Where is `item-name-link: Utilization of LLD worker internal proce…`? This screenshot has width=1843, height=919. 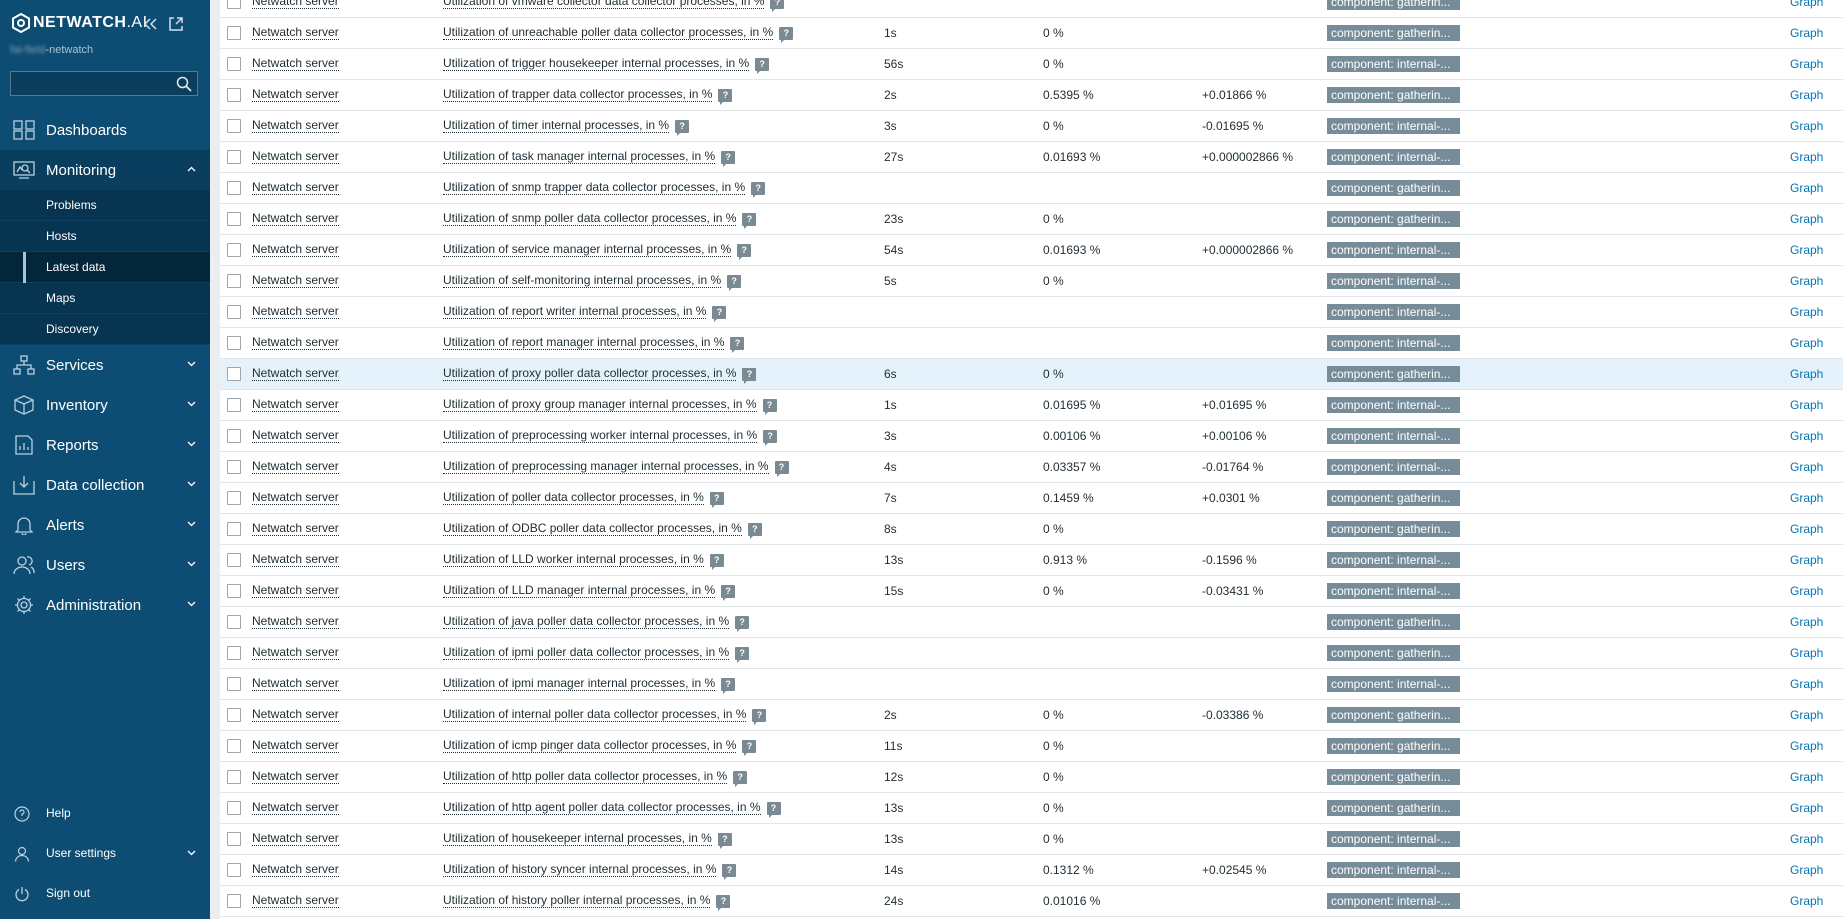 item-name-link: Utilization of LLD worker internal proce… is located at coordinates (573, 559).